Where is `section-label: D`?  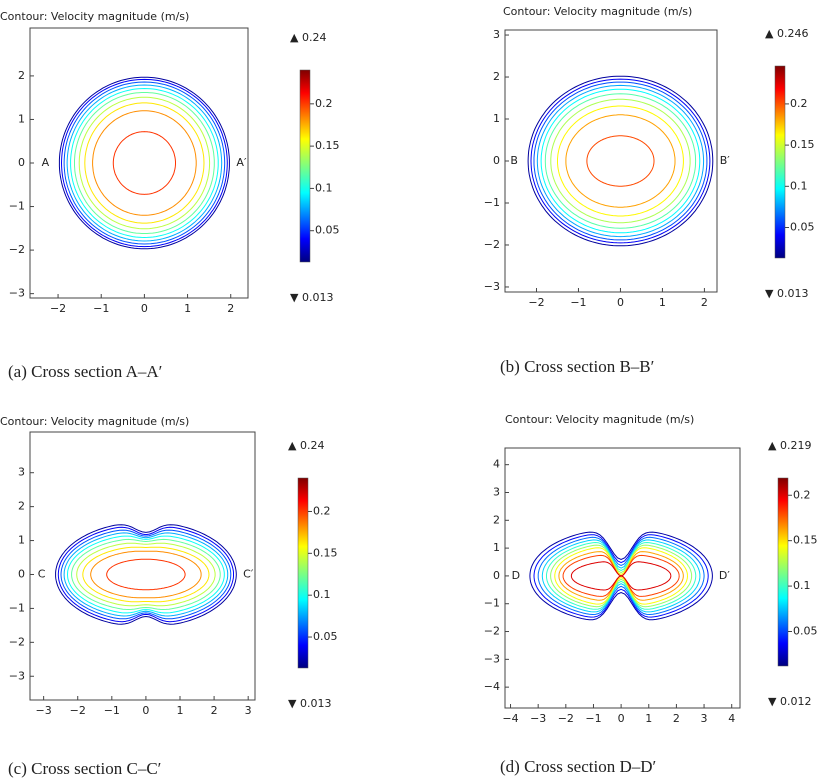
section-label: D is located at coordinates (516, 575).